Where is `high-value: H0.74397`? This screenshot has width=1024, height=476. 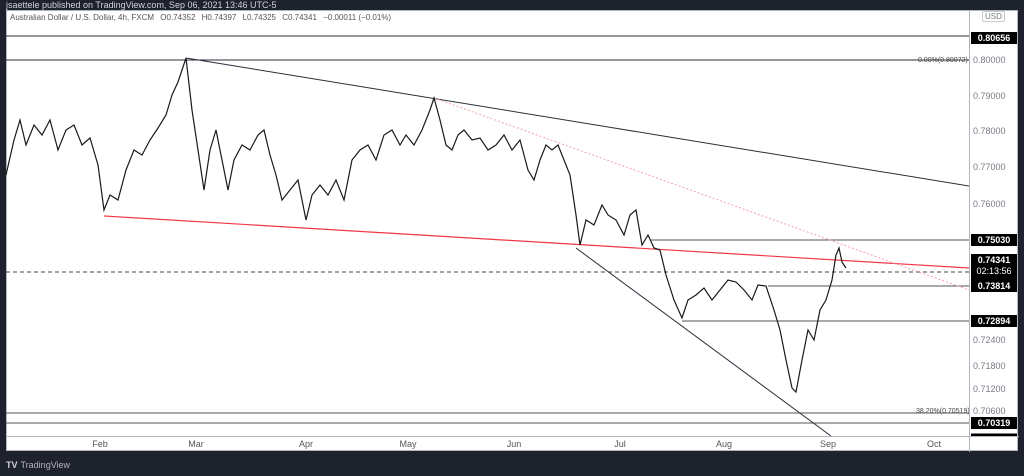 high-value: H0.74397 is located at coordinates (219, 17).